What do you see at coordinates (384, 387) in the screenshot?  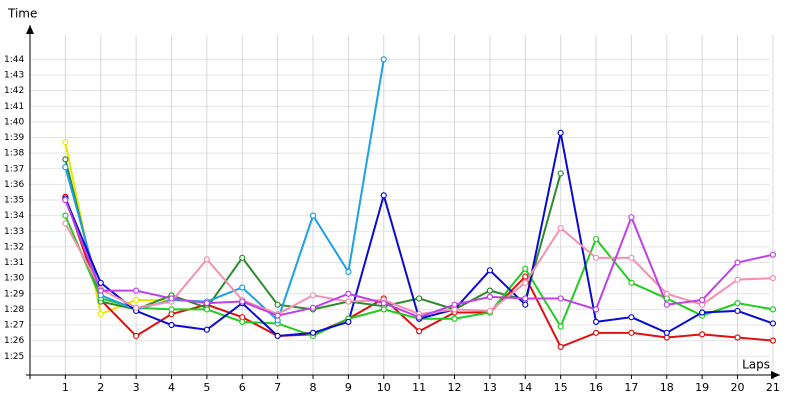 I see `x-tick-label: 10` at bounding box center [384, 387].